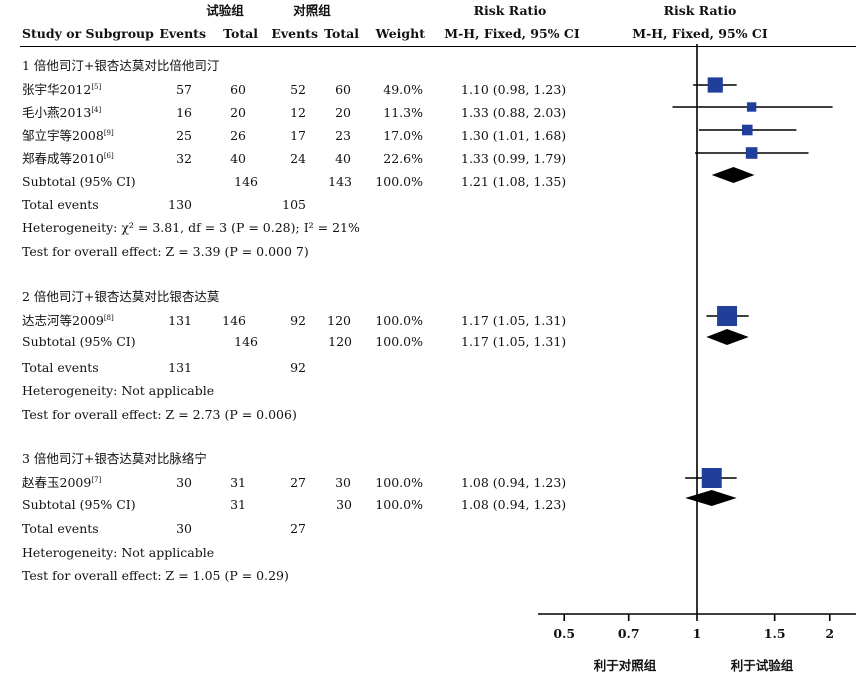 This screenshot has width=863, height=677. What do you see at coordinates (238, 482) in the screenshot?
I see `exp-total: 31` at bounding box center [238, 482].